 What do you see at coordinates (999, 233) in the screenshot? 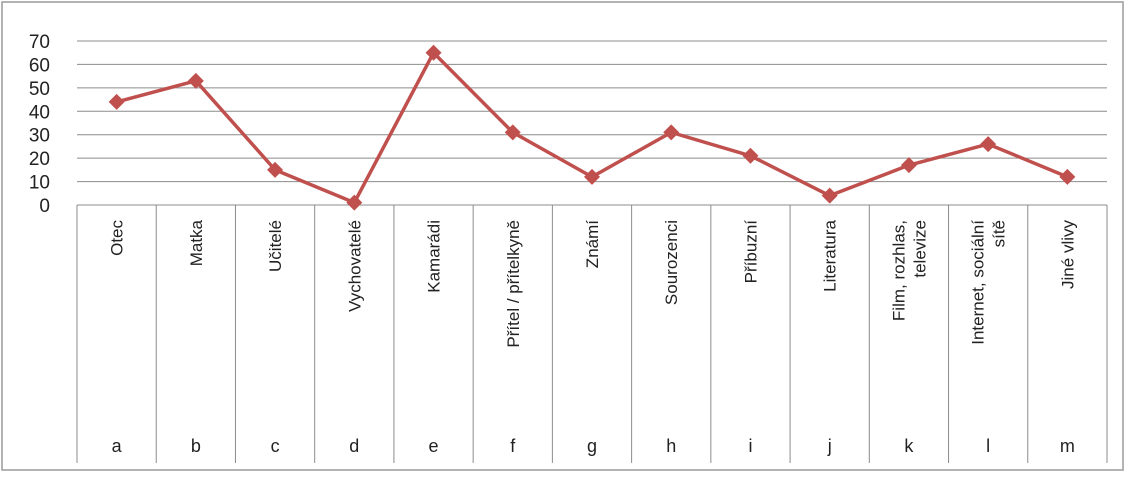
I see `category-label: sítě` at bounding box center [999, 233].